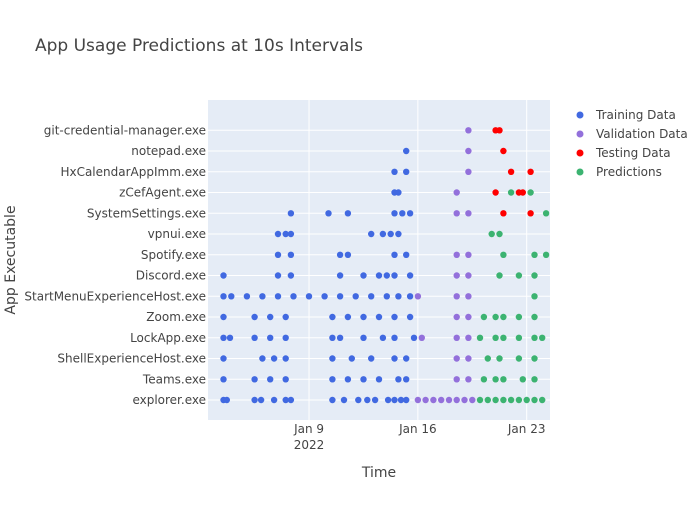 Image resolution: width=700 pixels, height=505 pixels. What do you see at coordinates (131, 359) in the screenshot?
I see `y-tick-label: ShellExperienceHost.exe` at bounding box center [131, 359].